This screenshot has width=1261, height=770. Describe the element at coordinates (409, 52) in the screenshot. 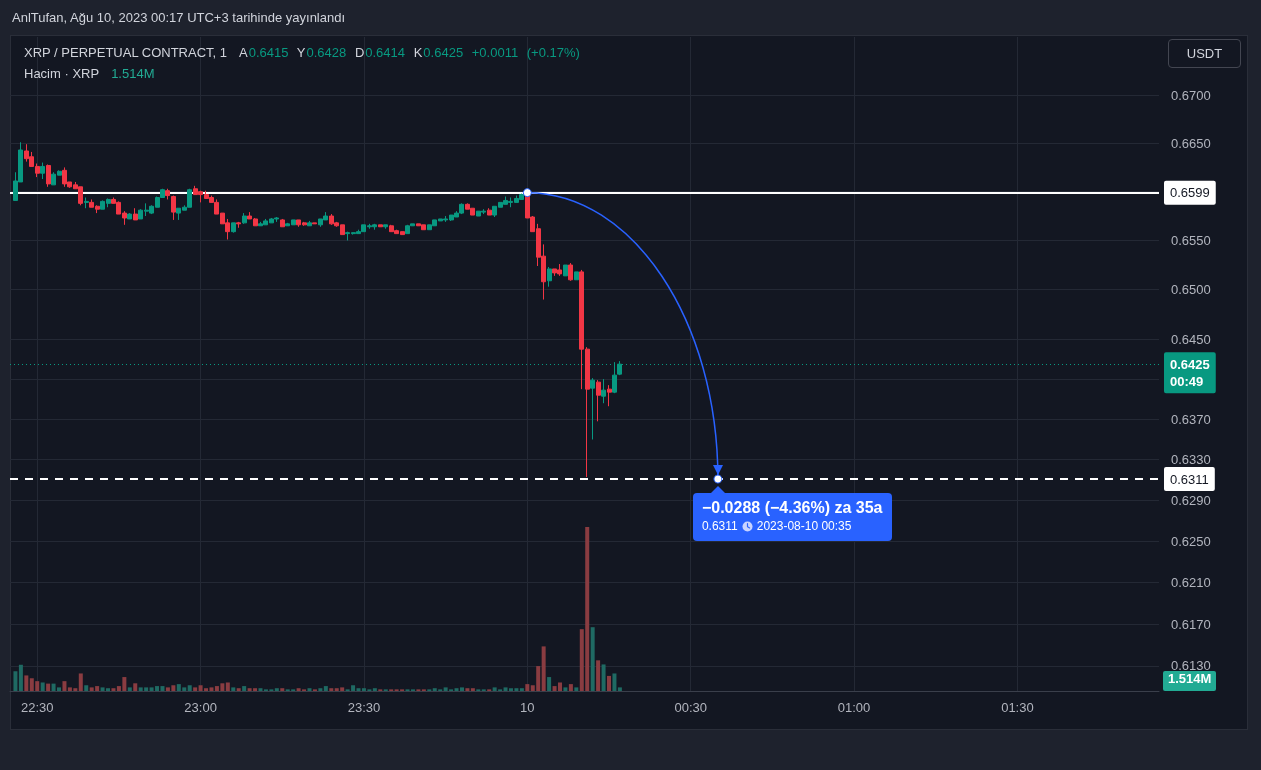

I see `text: A0.6415 Y0.6428 D0.6414 K0.6425 +0.0011 (+0.17%)` at that location.